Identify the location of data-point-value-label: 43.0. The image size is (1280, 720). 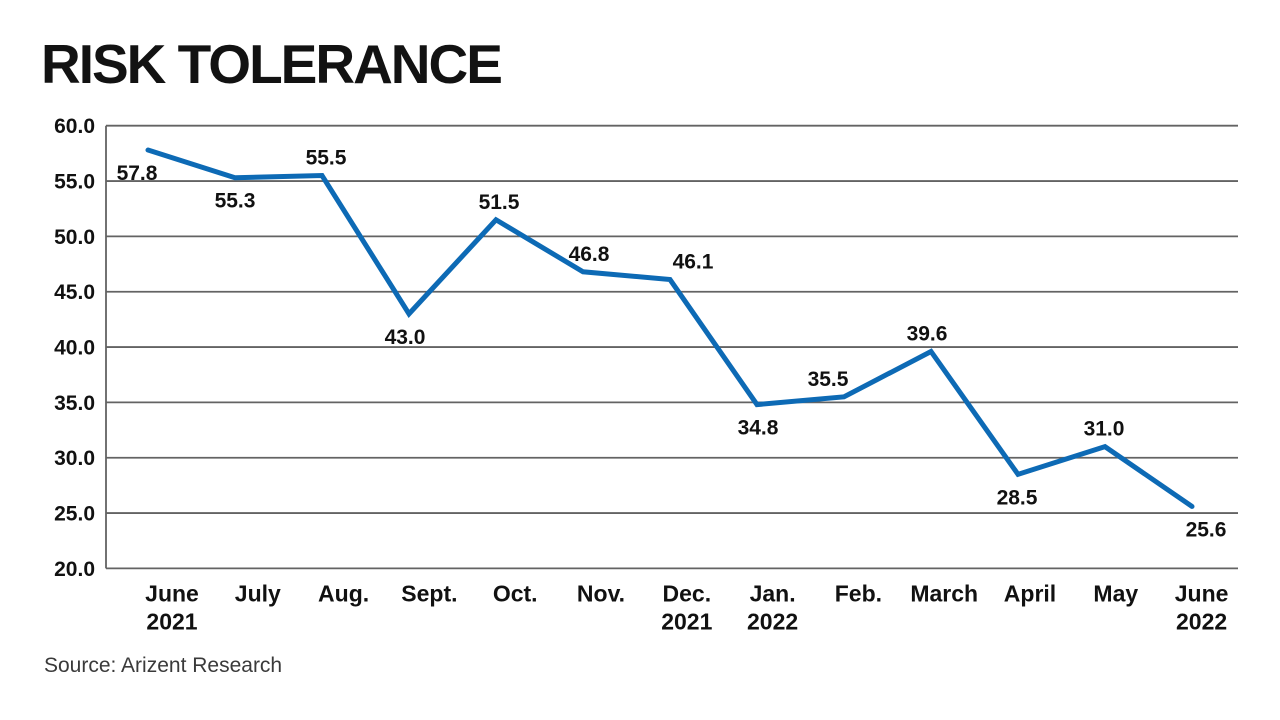
(405, 337).